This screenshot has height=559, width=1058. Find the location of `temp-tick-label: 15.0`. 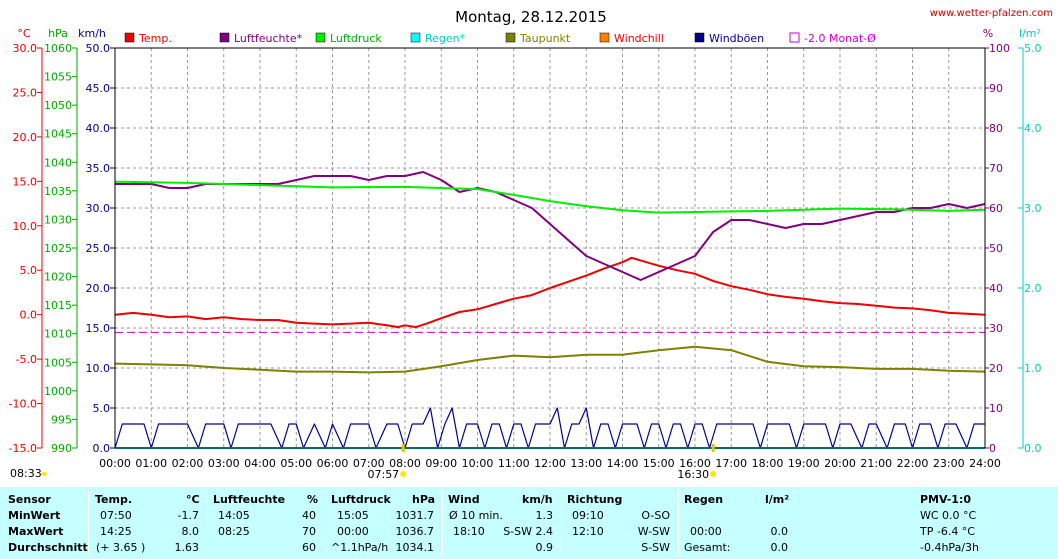

temp-tick-label: 15.0 is located at coordinates (25, 181).